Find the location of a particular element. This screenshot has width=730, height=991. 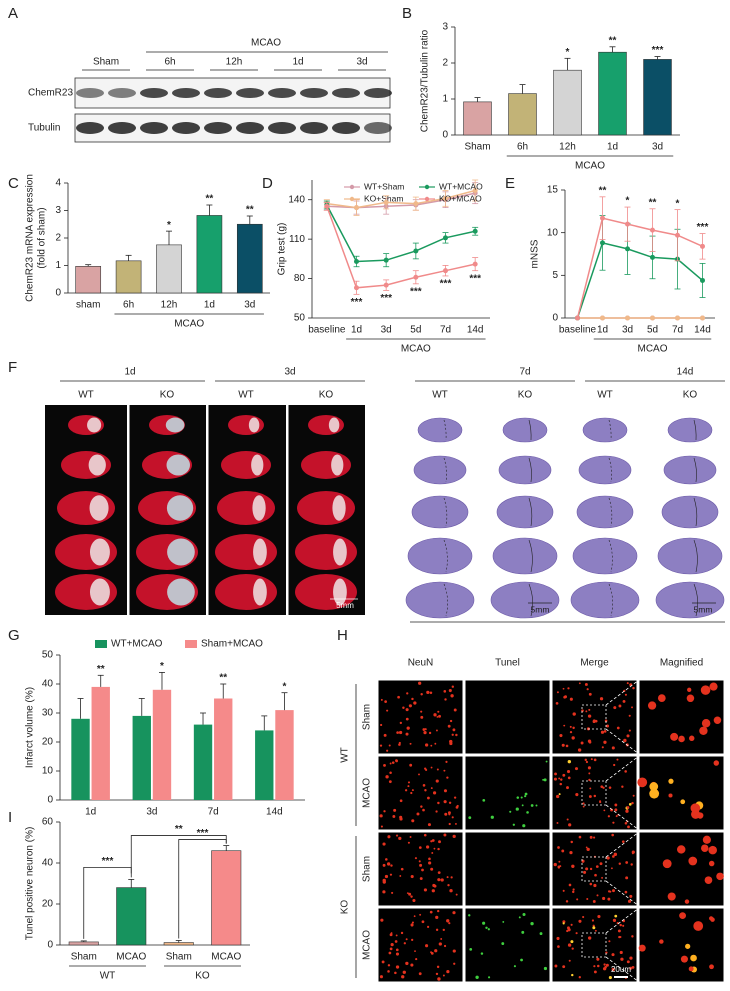

x-tick-label: 14d is located at coordinates (475, 330).